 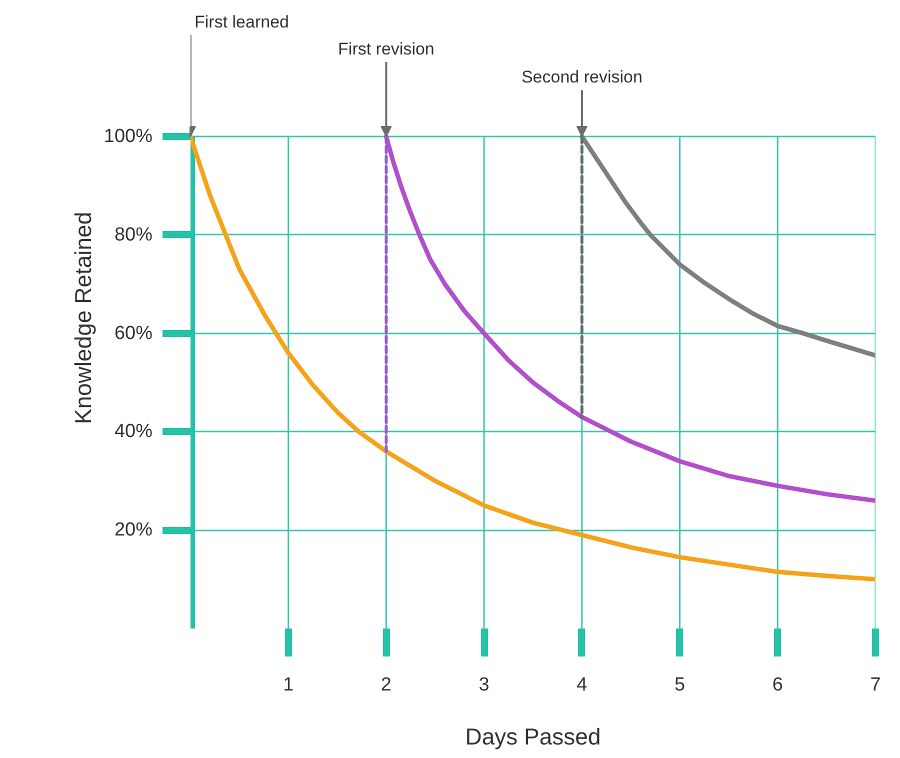 I want to click on x-tick-label: 6, so click(x=777, y=685).